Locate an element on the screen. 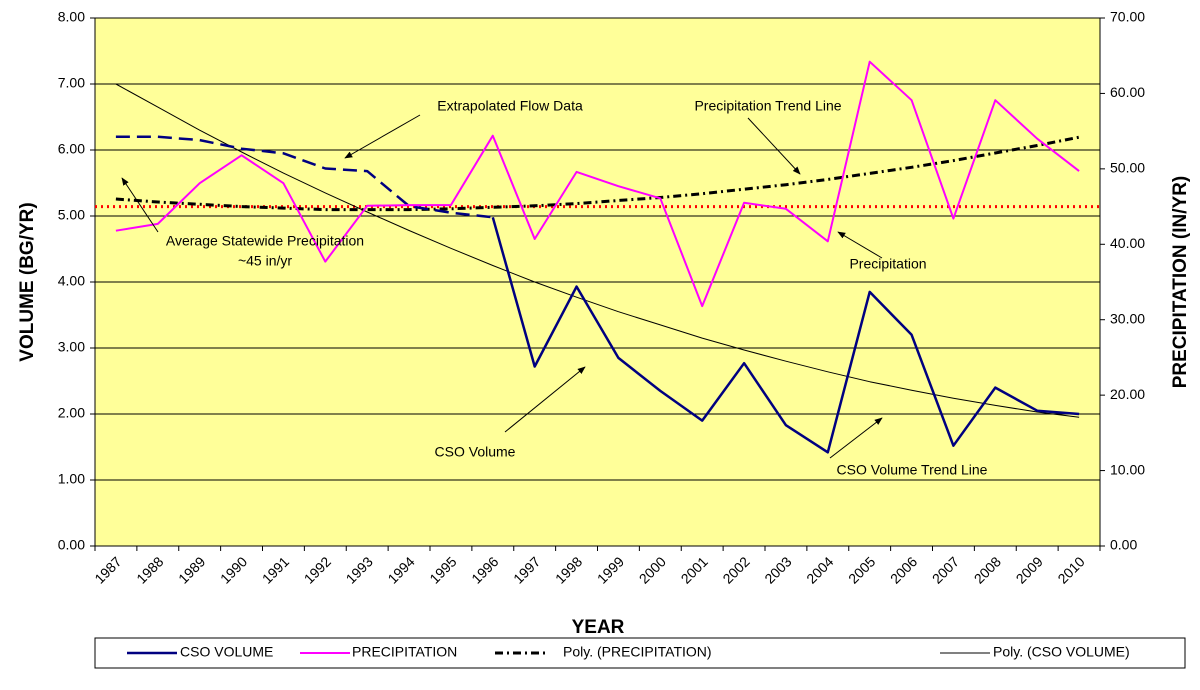 The image size is (1200, 690). annotation: CSO Volume is located at coordinates (475, 452).